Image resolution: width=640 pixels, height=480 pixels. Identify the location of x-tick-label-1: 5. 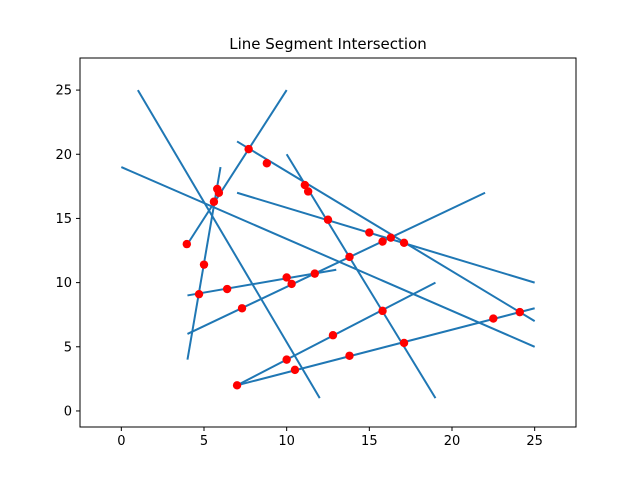
(204, 441).